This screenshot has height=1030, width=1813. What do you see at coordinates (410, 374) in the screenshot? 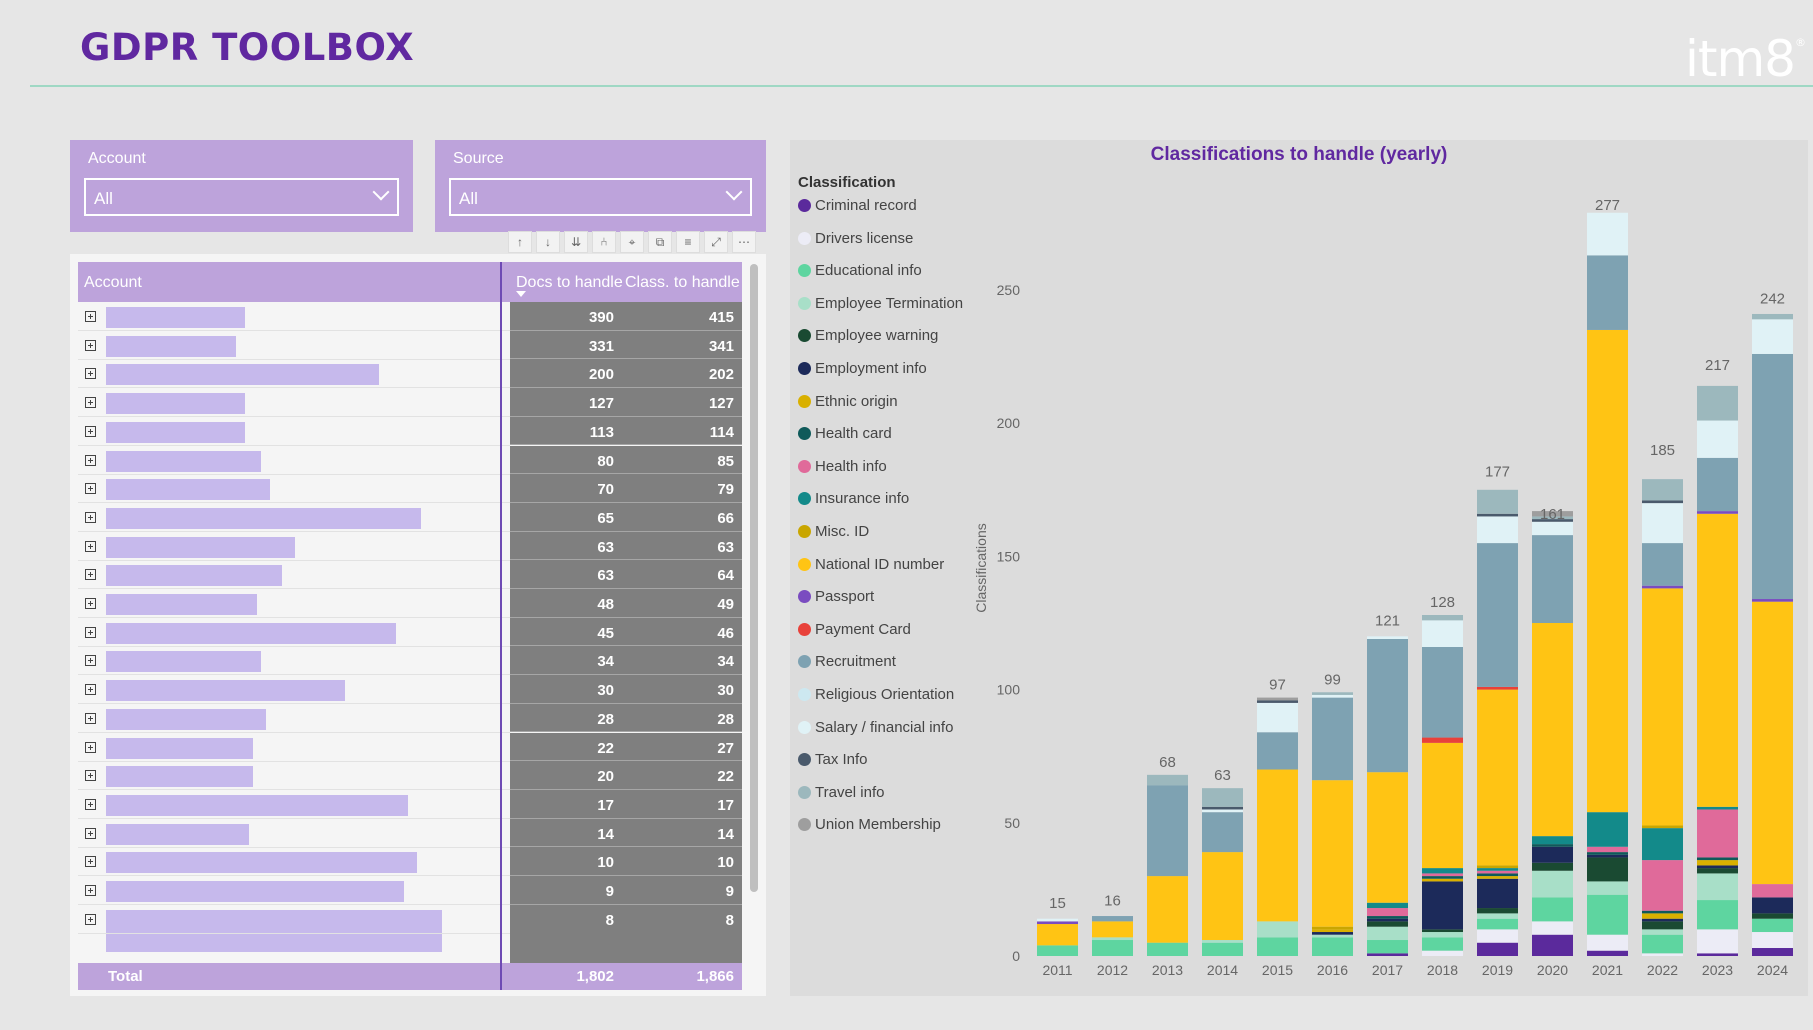
I see `table-row: 200 202` at bounding box center [410, 374].